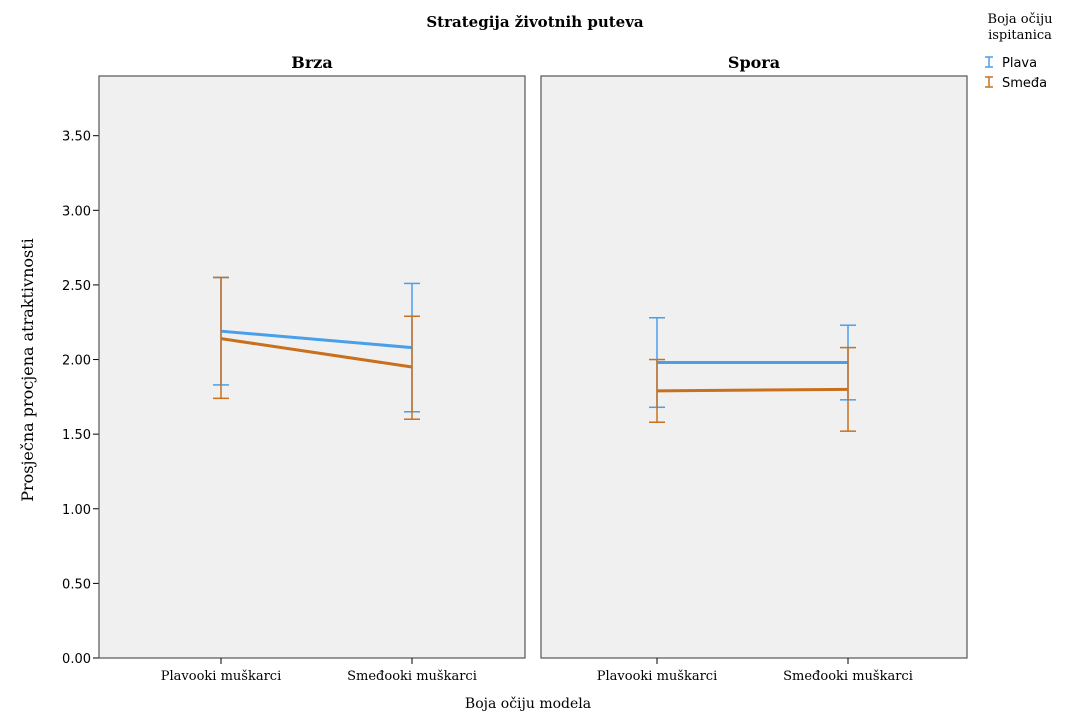 The height and width of the screenshot is (713, 1080). What do you see at coordinates (76, 361) in the screenshot?
I see `y-tick-label: 2.00` at bounding box center [76, 361].